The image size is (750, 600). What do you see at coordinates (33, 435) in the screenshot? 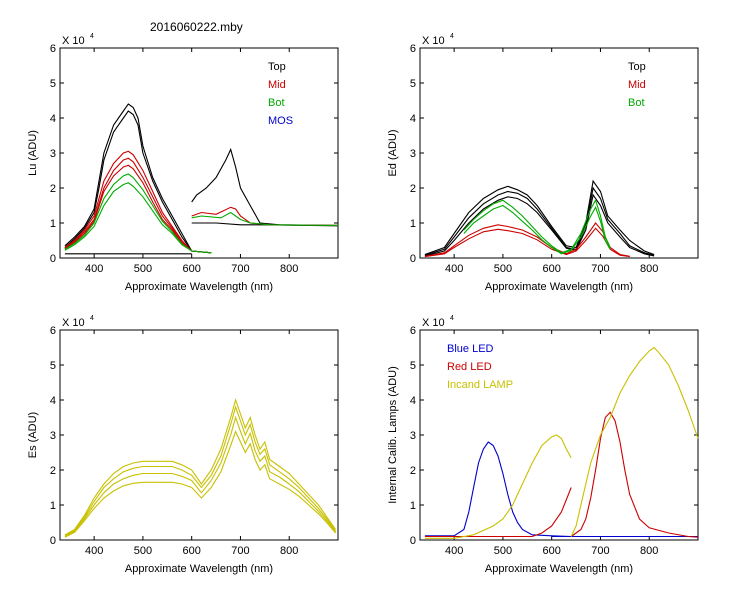
I see `y-axis-label: Es (ADU)` at bounding box center [33, 435].